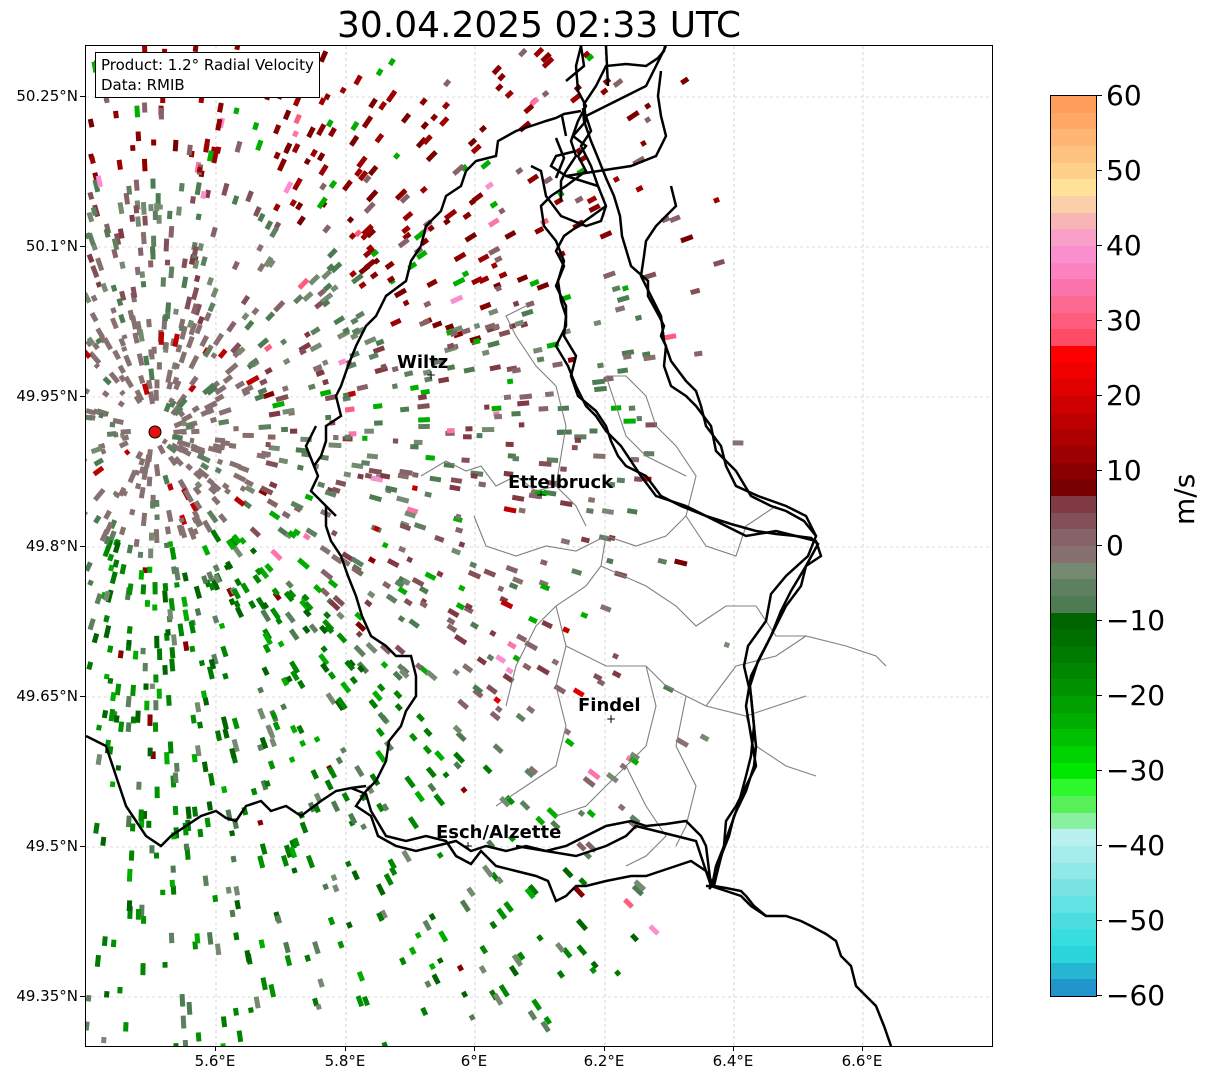  What do you see at coordinates (1099, 620) in the screenshot?
I see `colorbar-tick` at bounding box center [1099, 620].